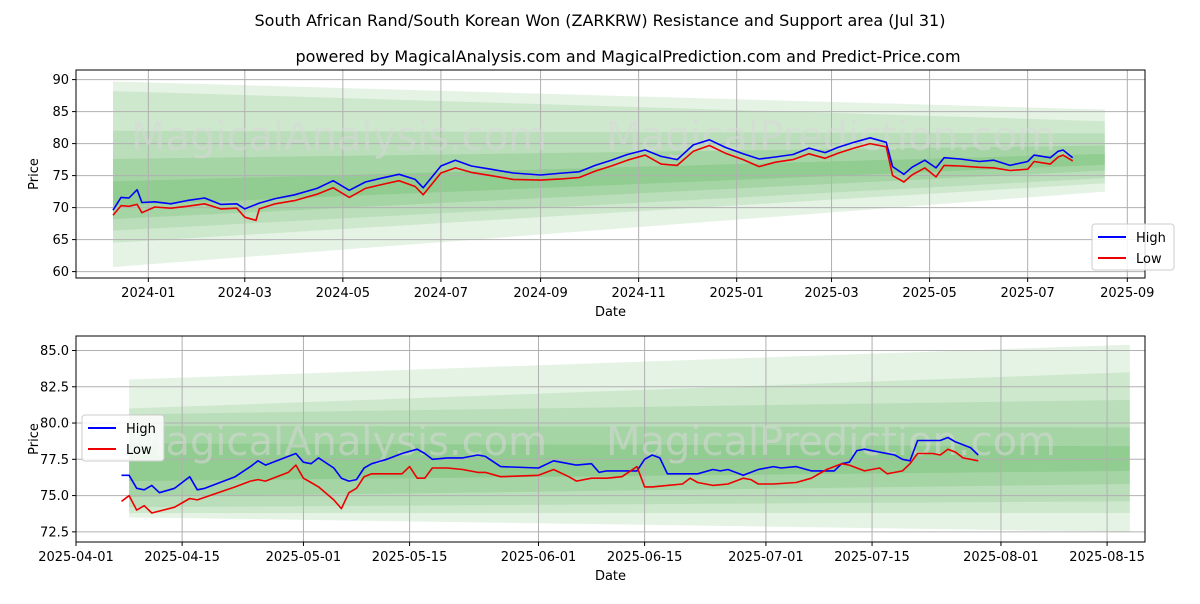 Image resolution: width=1200 pixels, height=604 pixels. I want to click on y-tick-label: 82.5, so click(54, 387).